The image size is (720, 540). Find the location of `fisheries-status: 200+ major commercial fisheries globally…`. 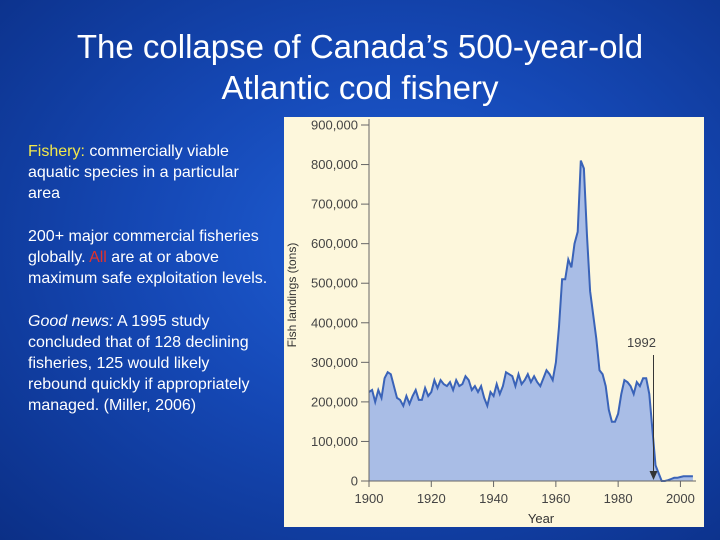

fisheries-status: 200+ major commercial fisheries globally… is located at coordinates (148, 257).